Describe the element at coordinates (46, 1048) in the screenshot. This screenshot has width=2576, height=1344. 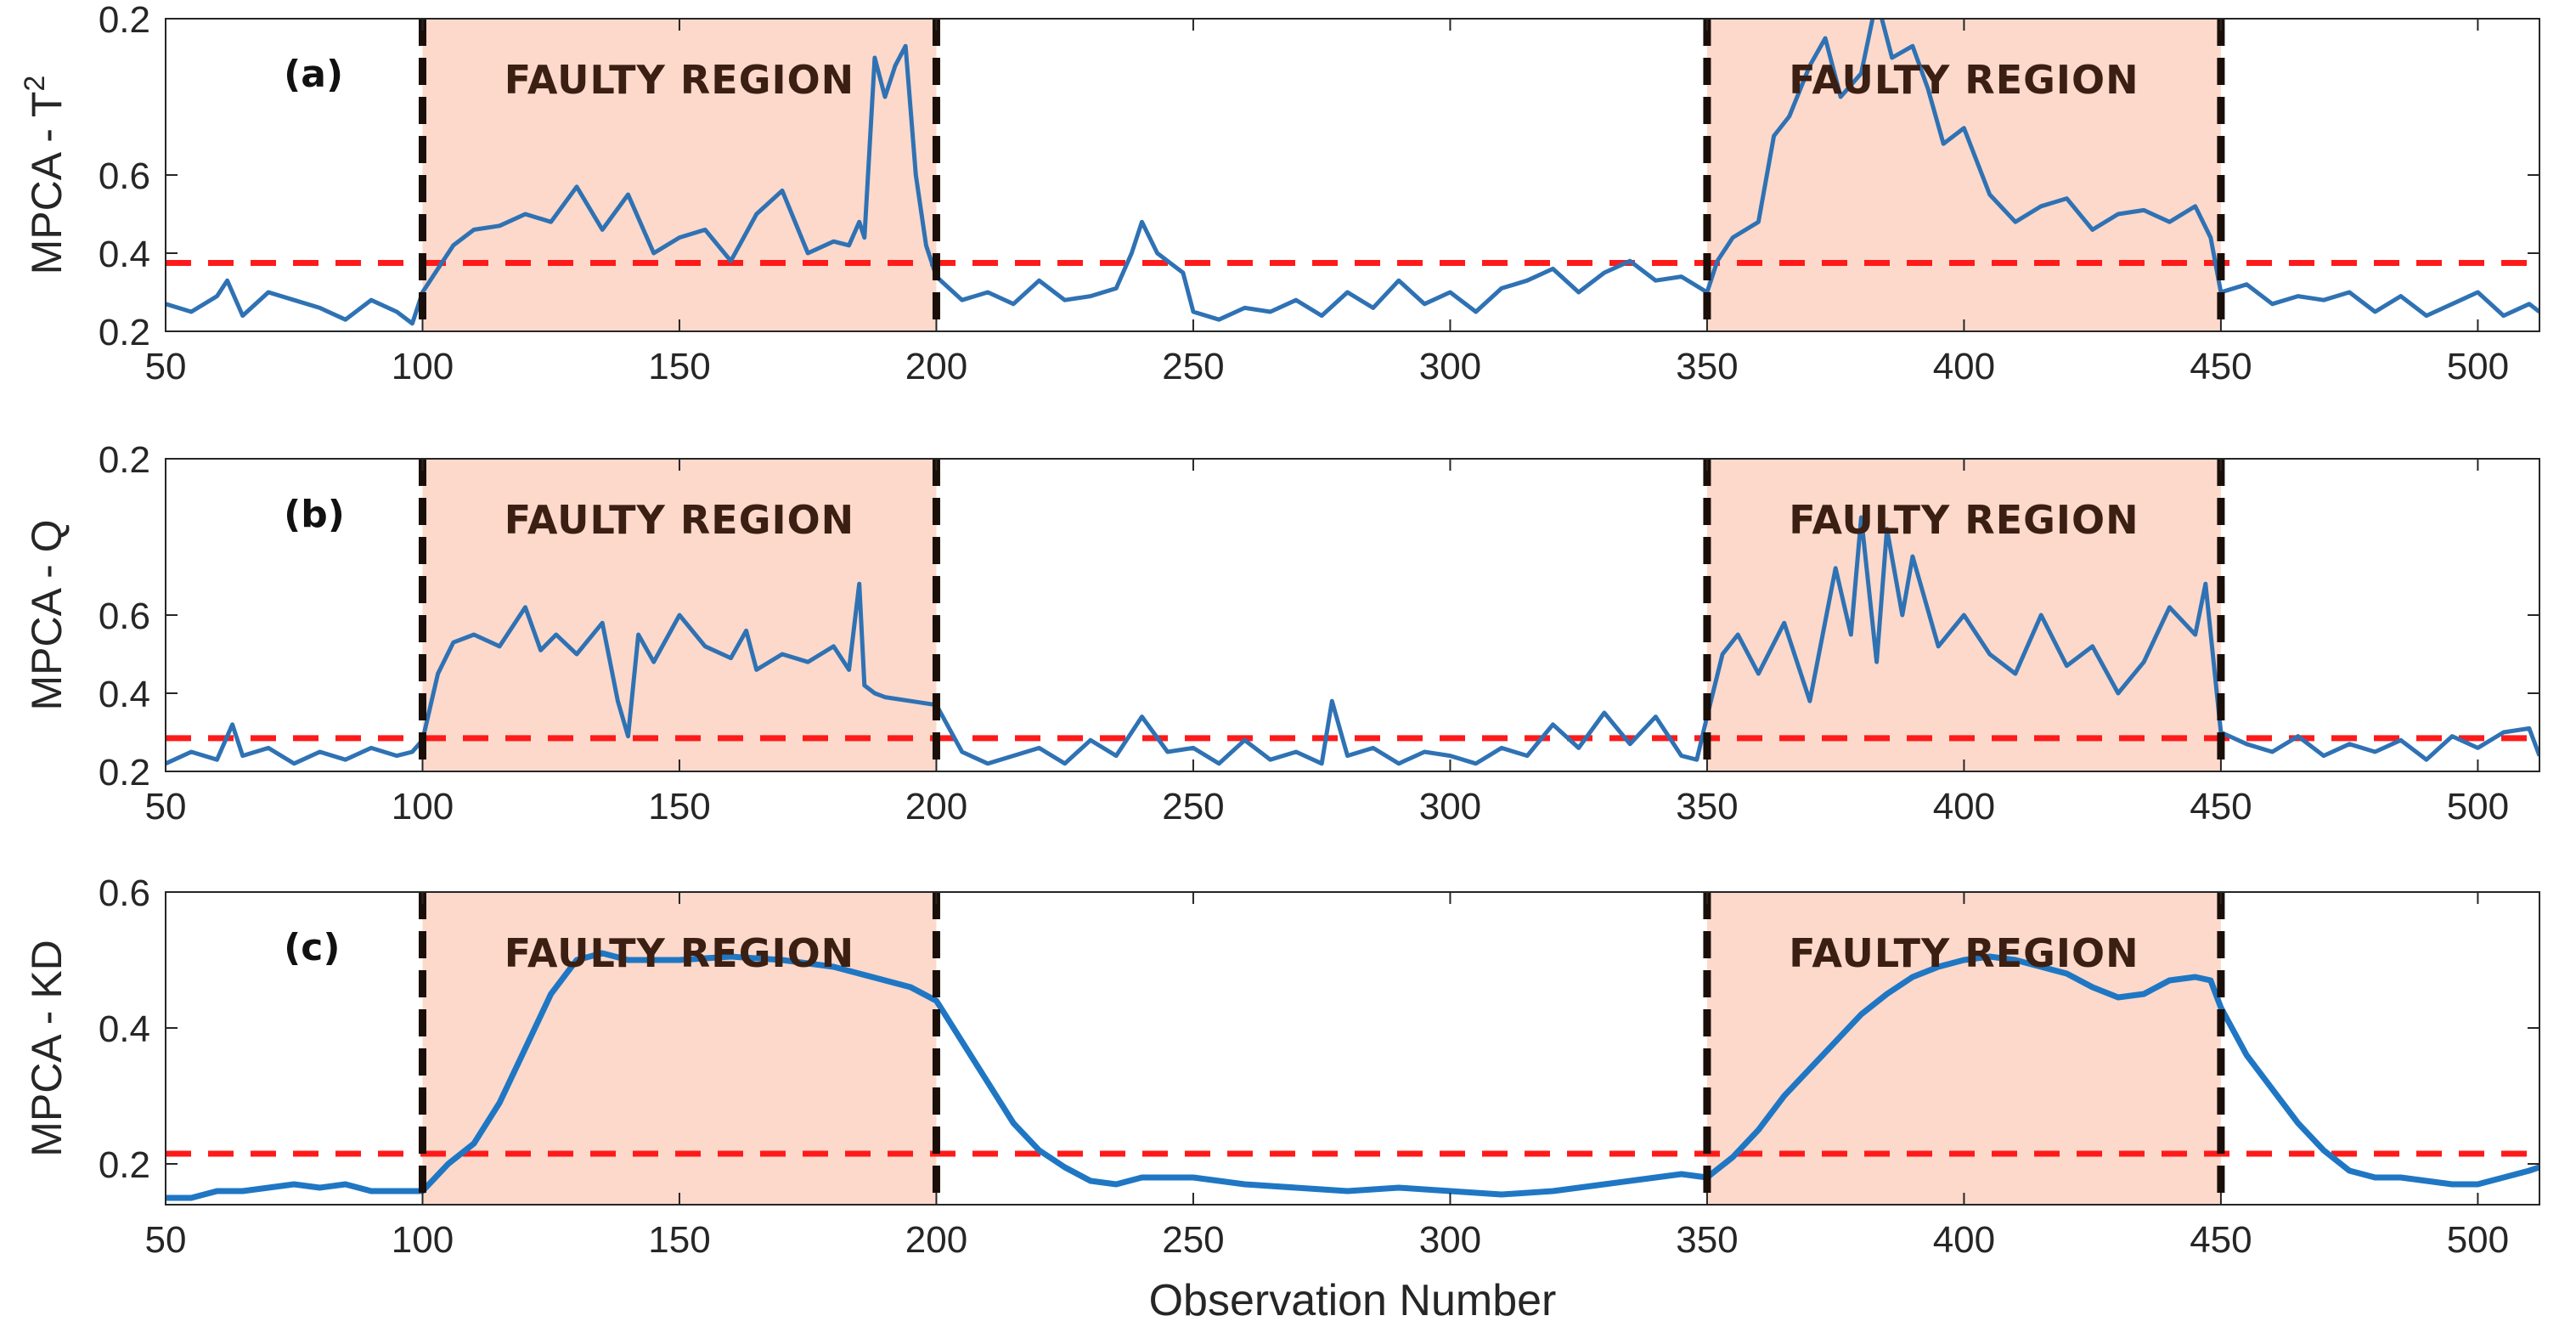
I see `y-axis-label: MPCA - KD` at that location.